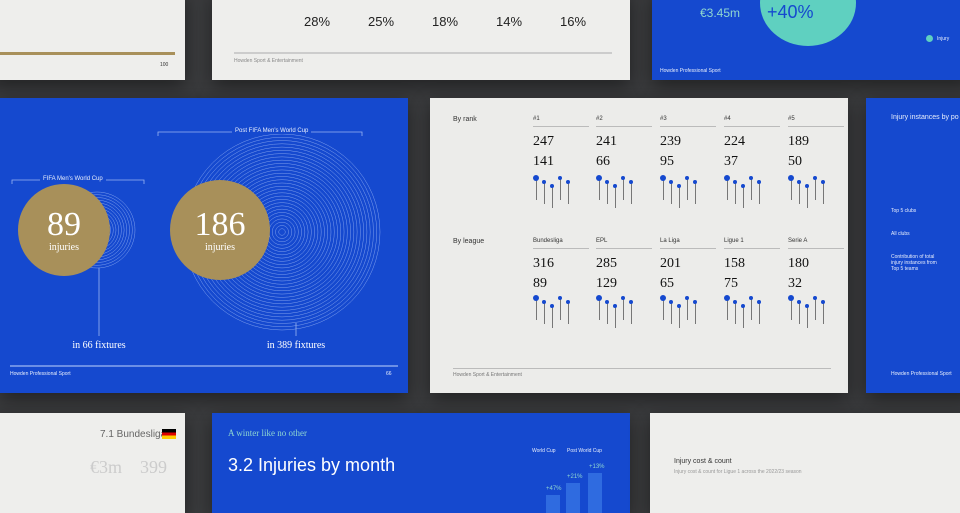 The image size is (960, 513). What do you see at coordinates (133, 434) in the screenshot?
I see `title: 7.1 Bundesliga` at bounding box center [133, 434].